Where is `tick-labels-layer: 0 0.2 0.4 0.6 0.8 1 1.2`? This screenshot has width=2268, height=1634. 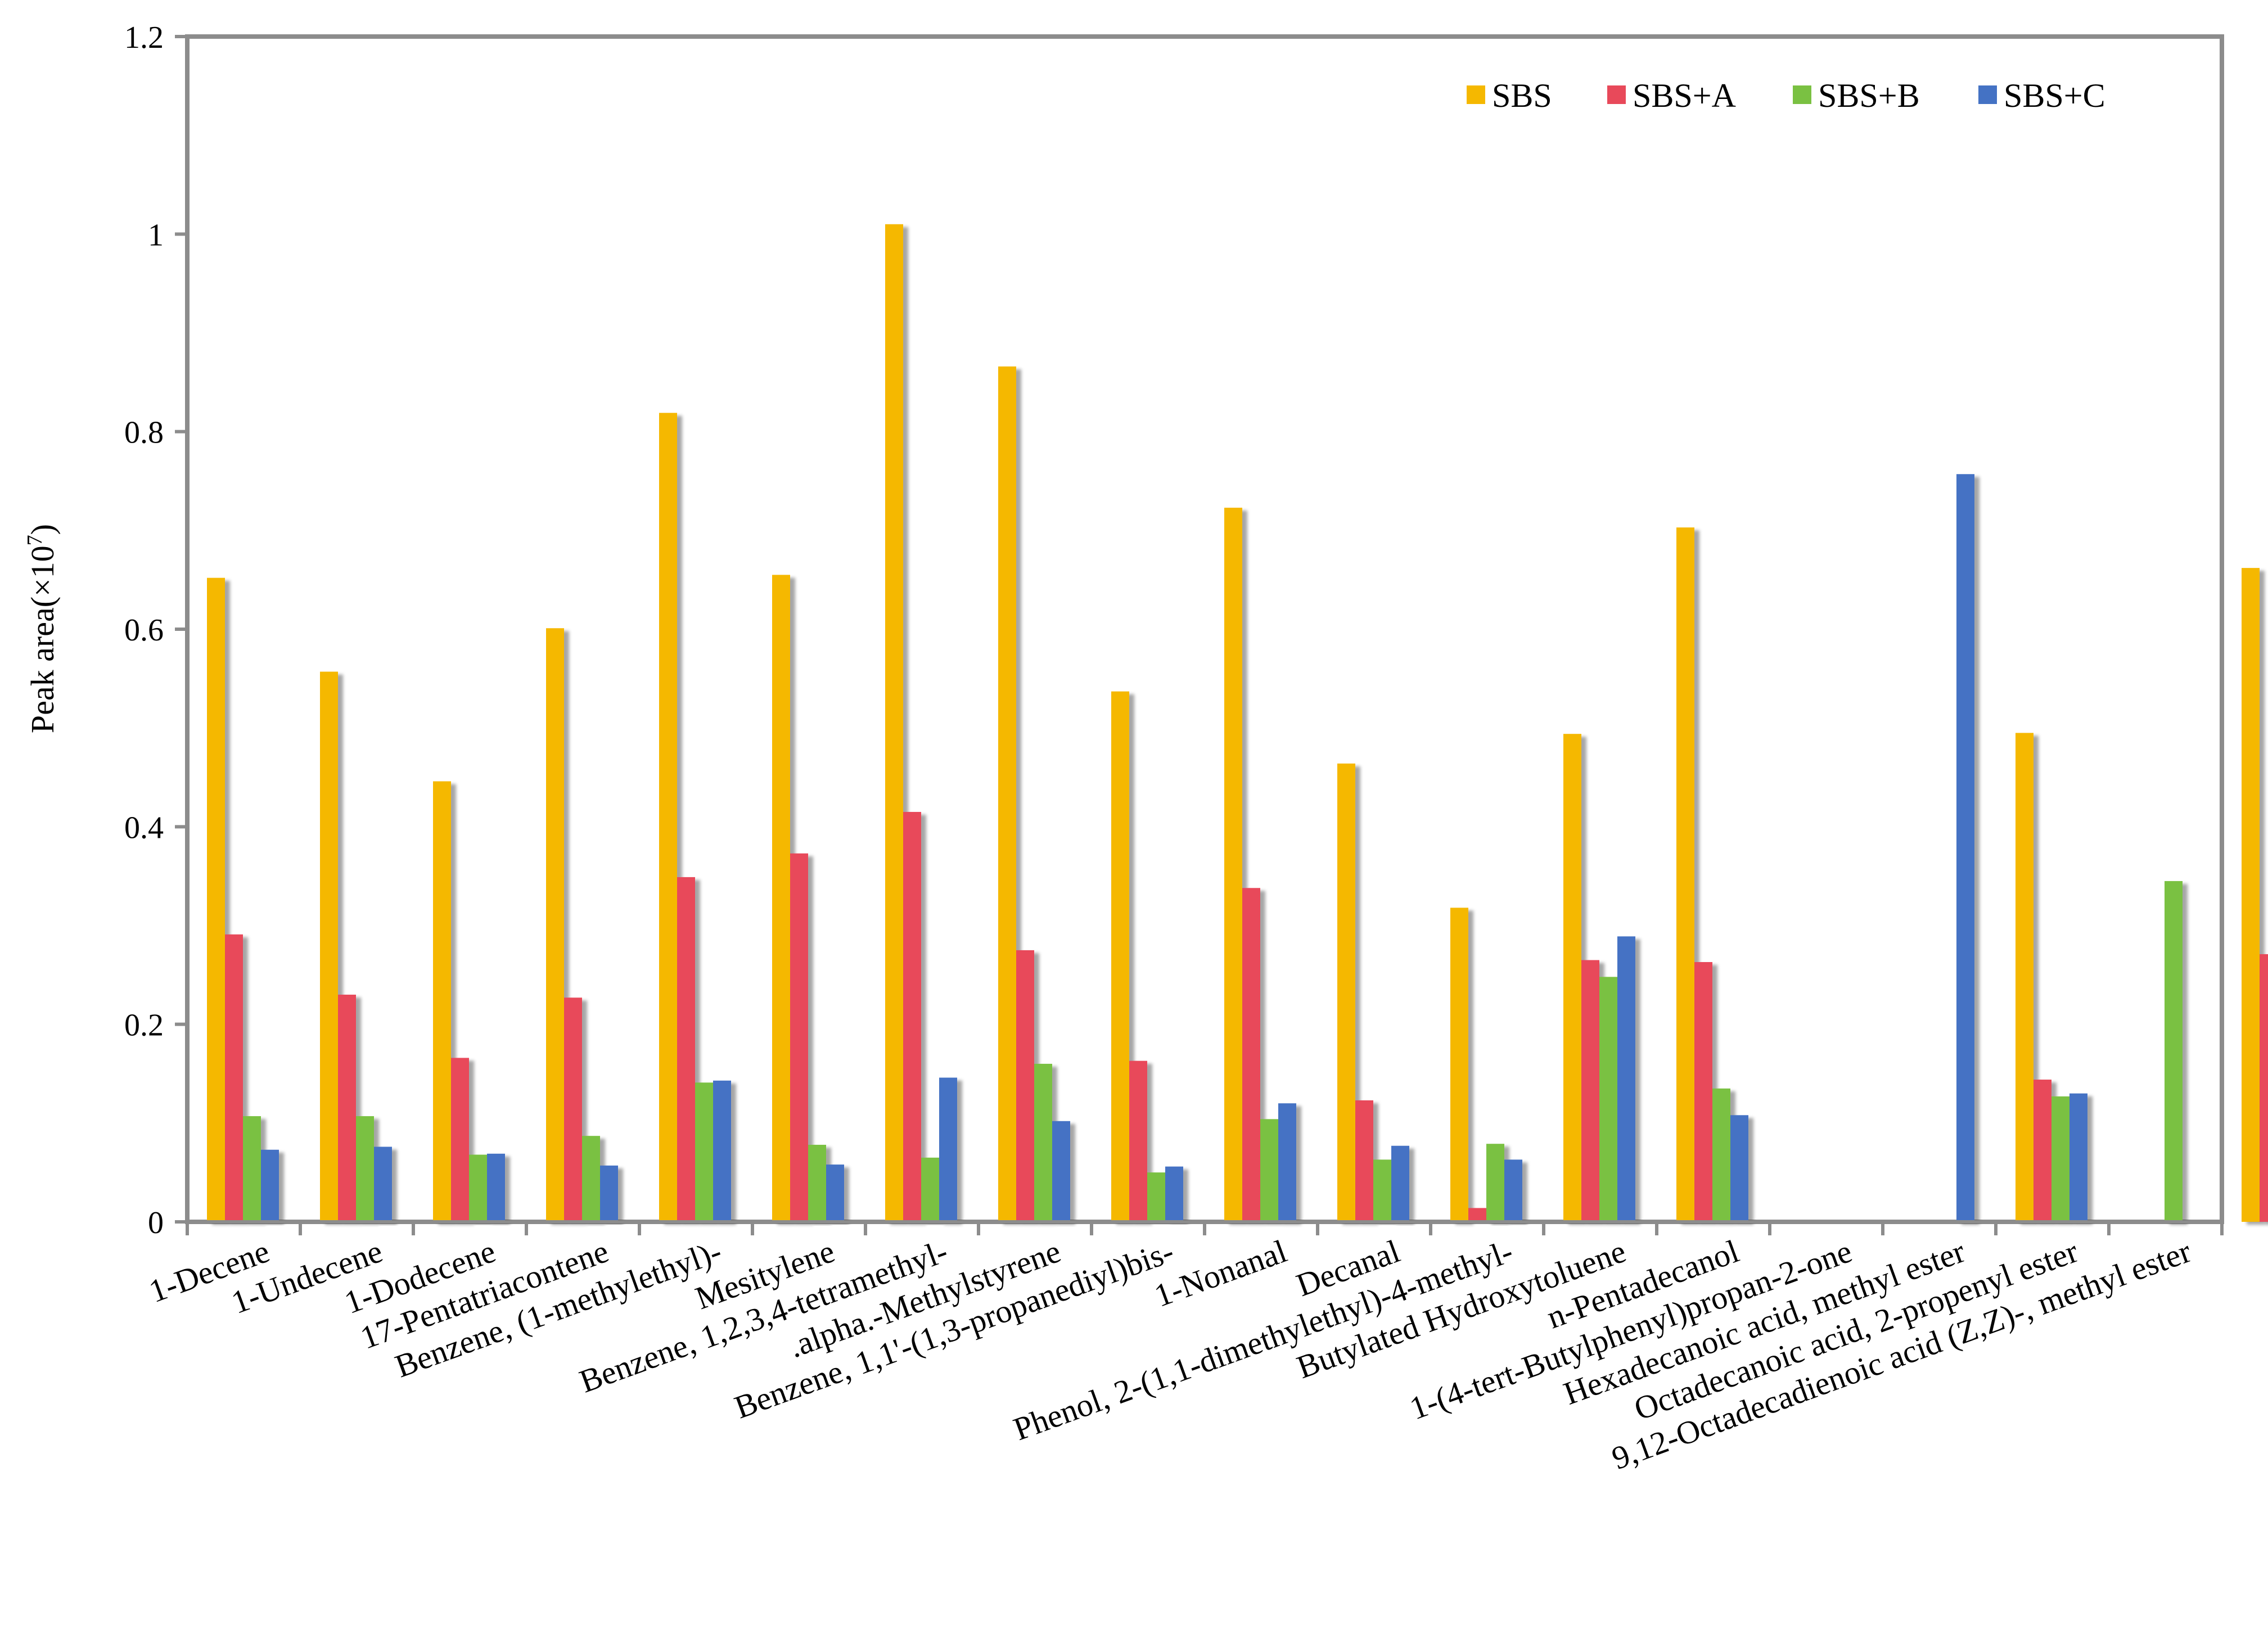
tick-labels-layer: 0 0.2 0.4 0.6 0.8 1 1.2 is located at coordinates (144, 630).